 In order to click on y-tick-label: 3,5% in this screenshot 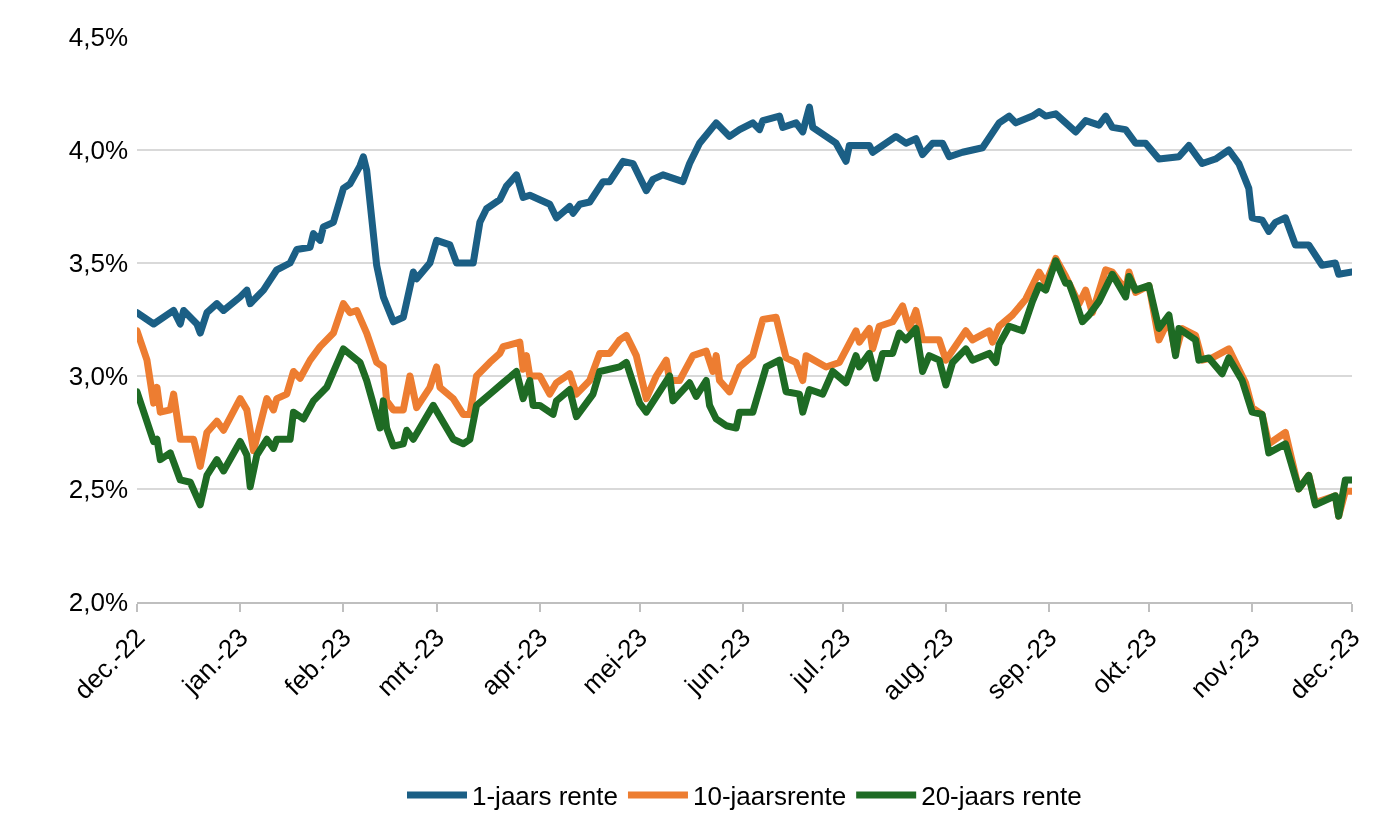, I will do `click(98, 263)`.